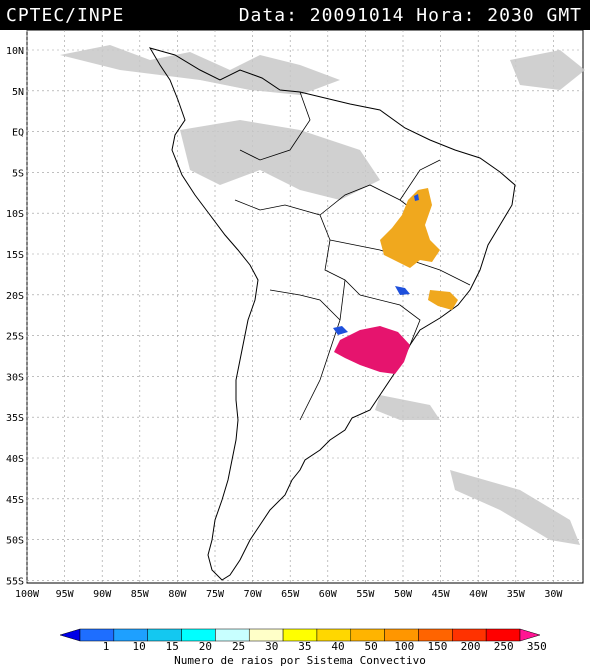  What do you see at coordinates (15, 337) in the screenshot?
I see `lat-label: 25S` at bounding box center [15, 337].